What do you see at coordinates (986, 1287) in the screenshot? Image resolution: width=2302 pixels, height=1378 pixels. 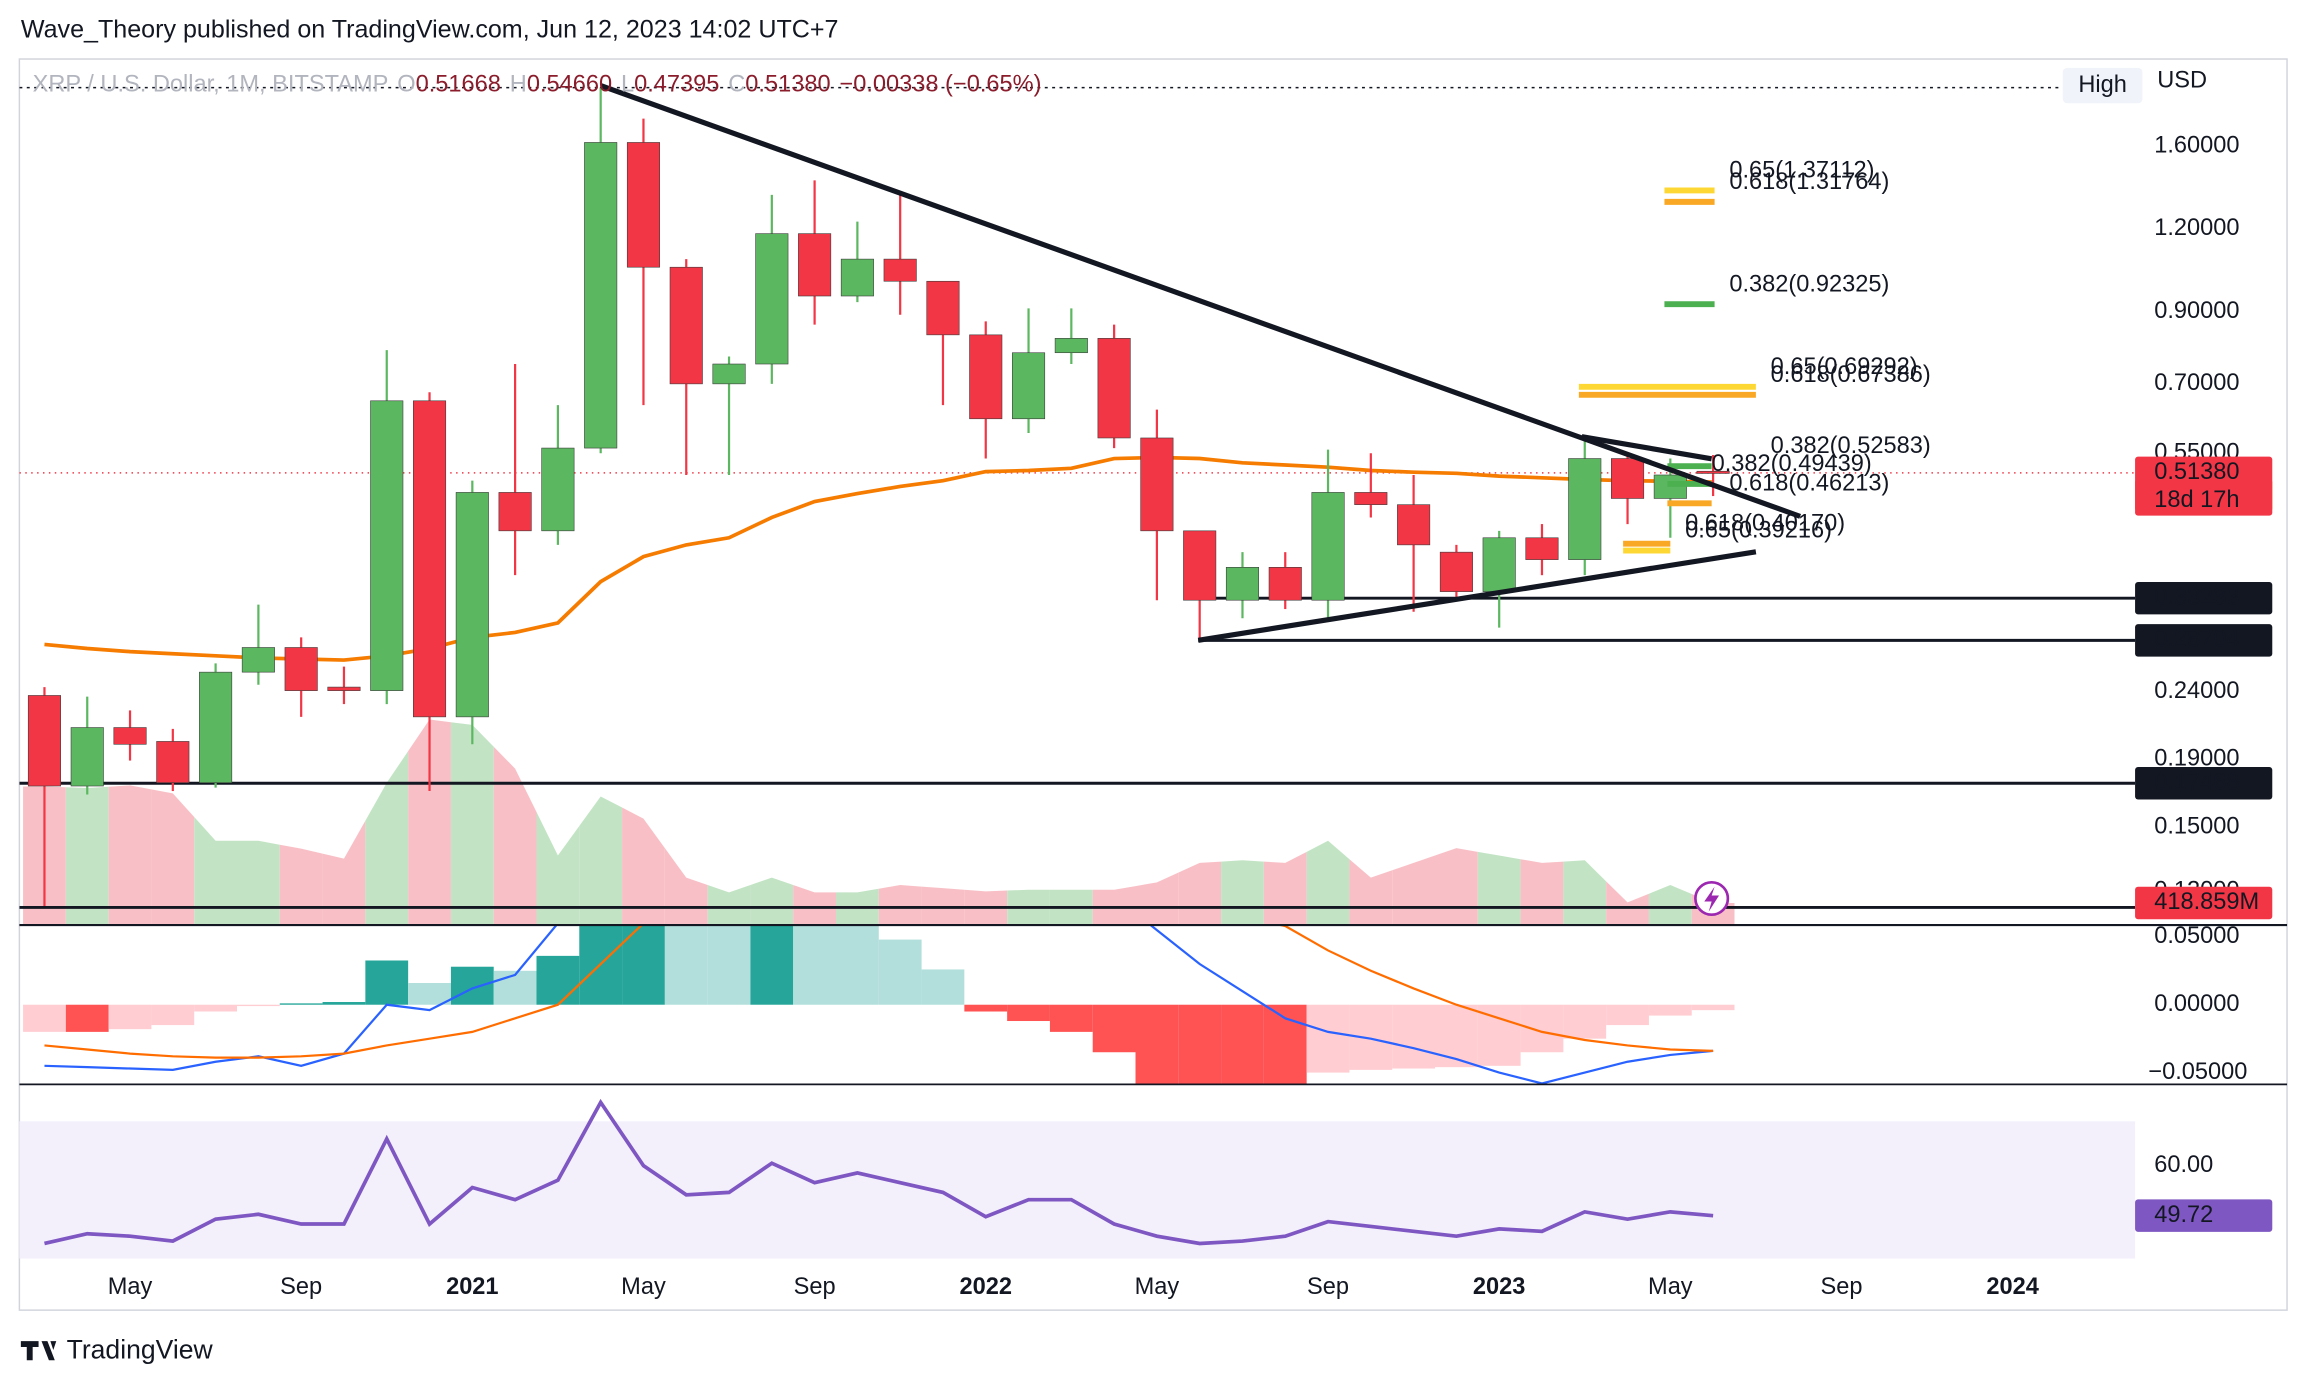 I see `x-tick-label: 2022` at bounding box center [986, 1287].